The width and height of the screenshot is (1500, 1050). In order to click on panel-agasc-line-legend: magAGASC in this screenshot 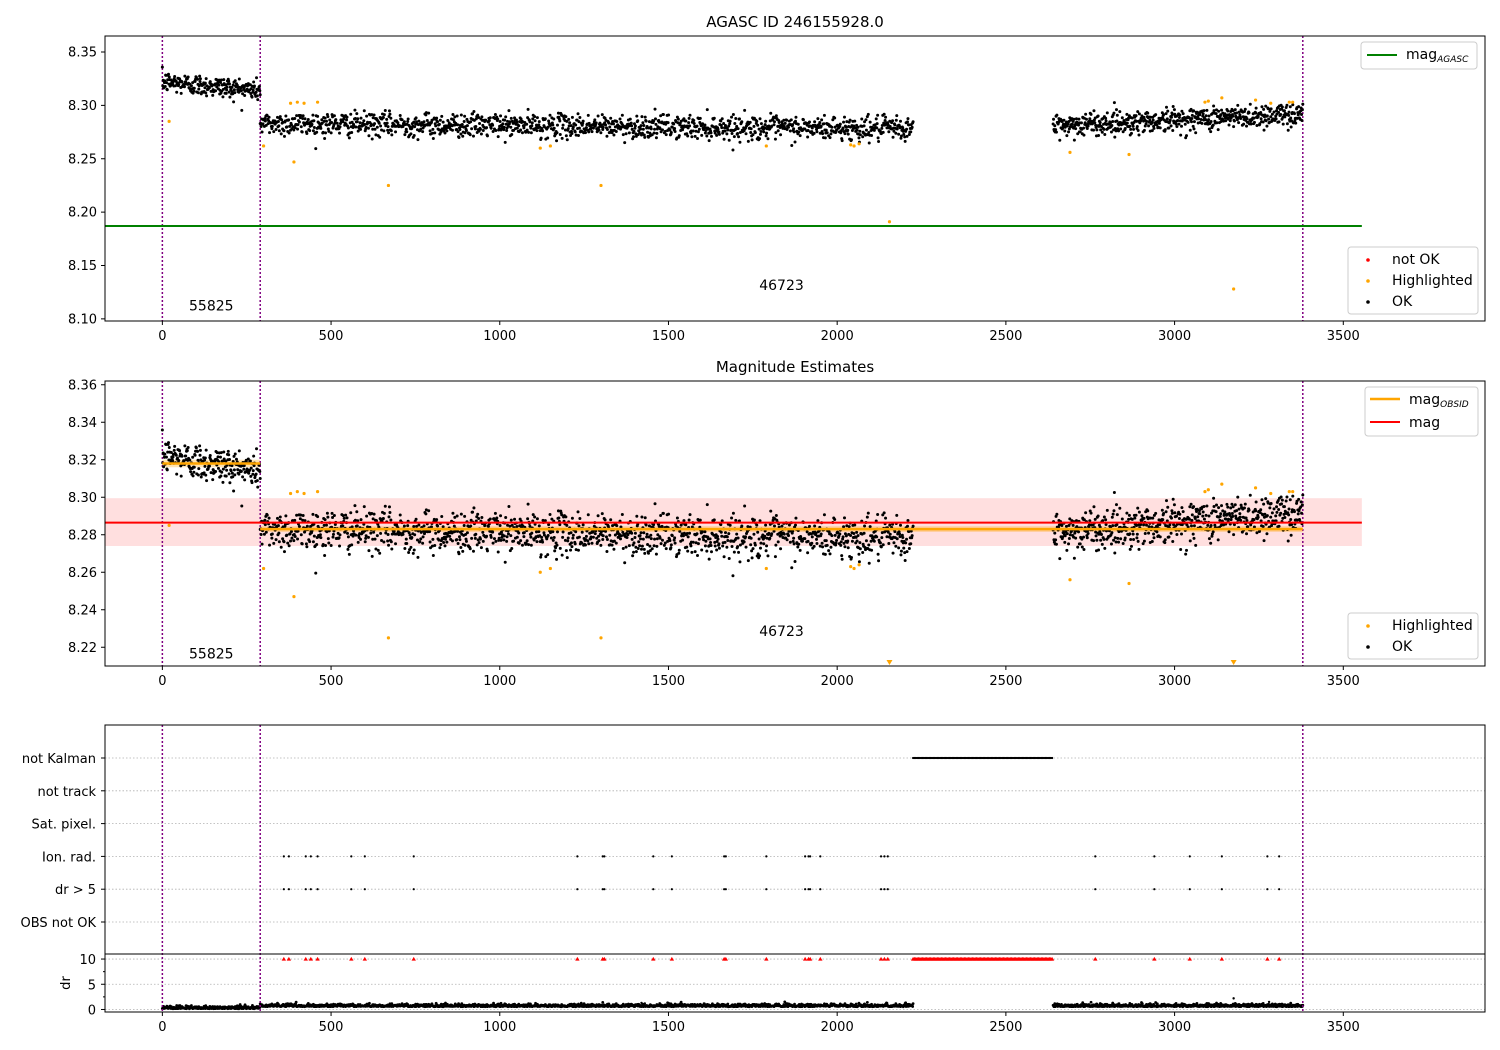, I will do `click(1419, 55)`.